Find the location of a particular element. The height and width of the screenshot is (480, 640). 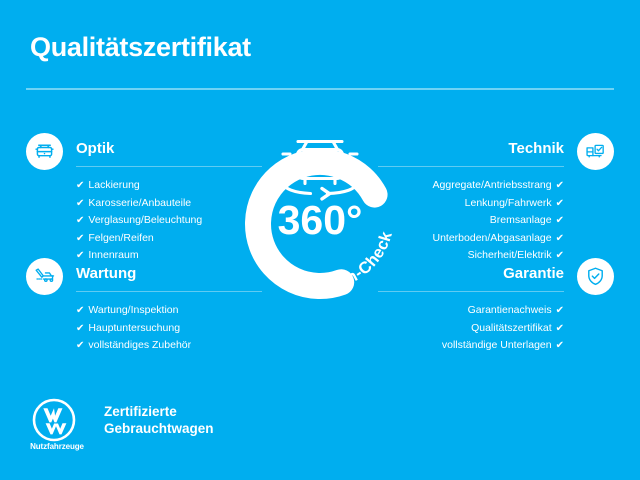

list-item: Unterboden/Abgasanlage ✔ is located at coordinates (474, 239).